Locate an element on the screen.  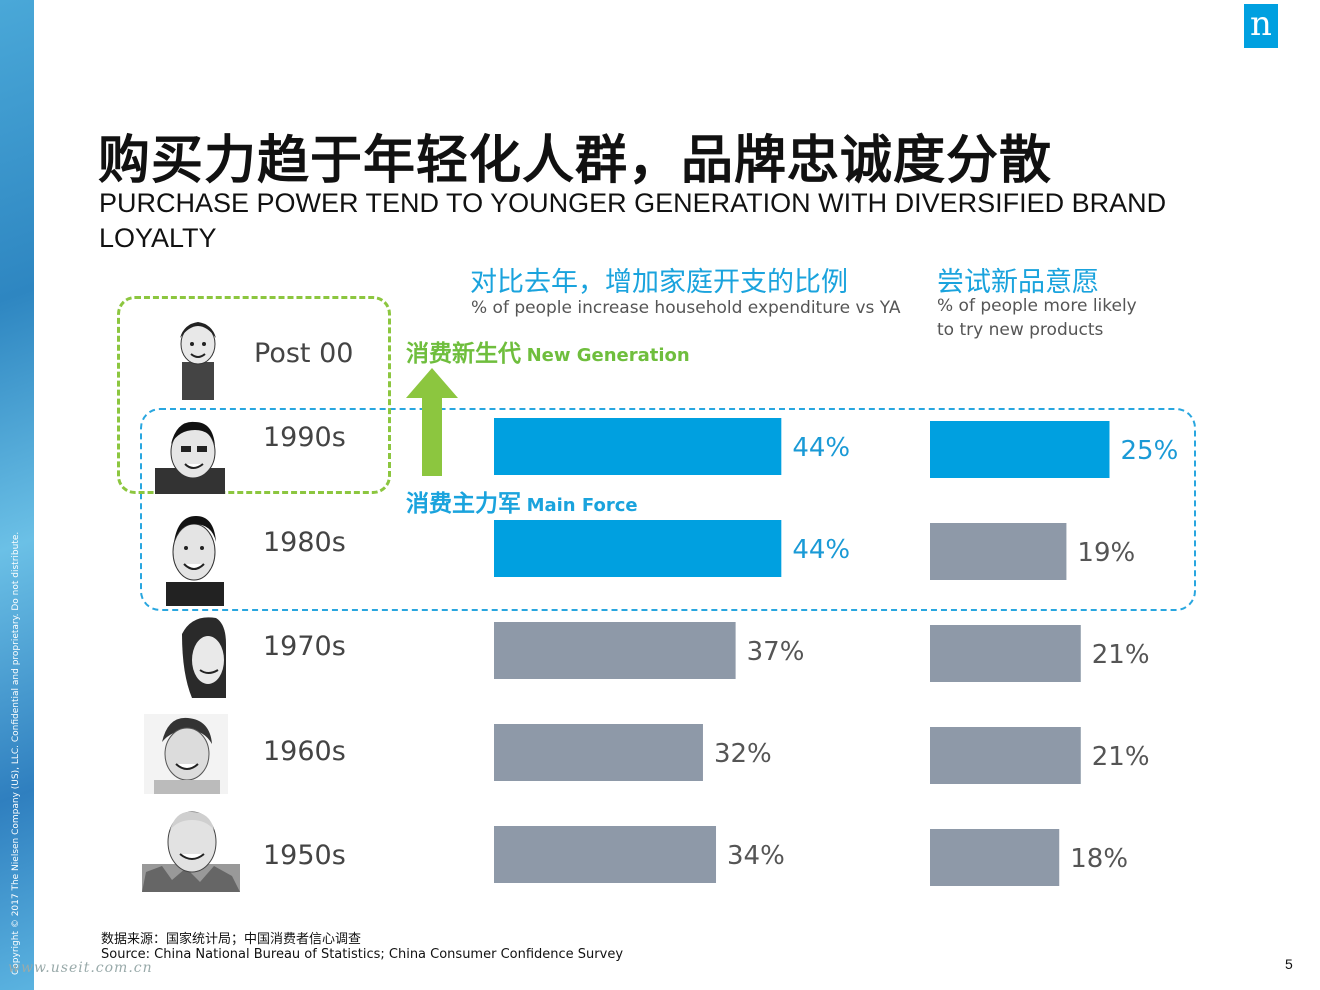
chart2-bar-1960s is located at coordinates (1005, 755).